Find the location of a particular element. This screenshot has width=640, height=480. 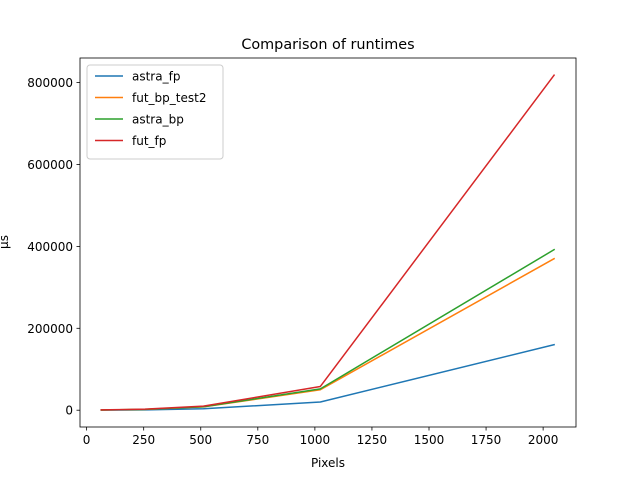

x-tick-label: 250 is located at coordinates (143, 440).